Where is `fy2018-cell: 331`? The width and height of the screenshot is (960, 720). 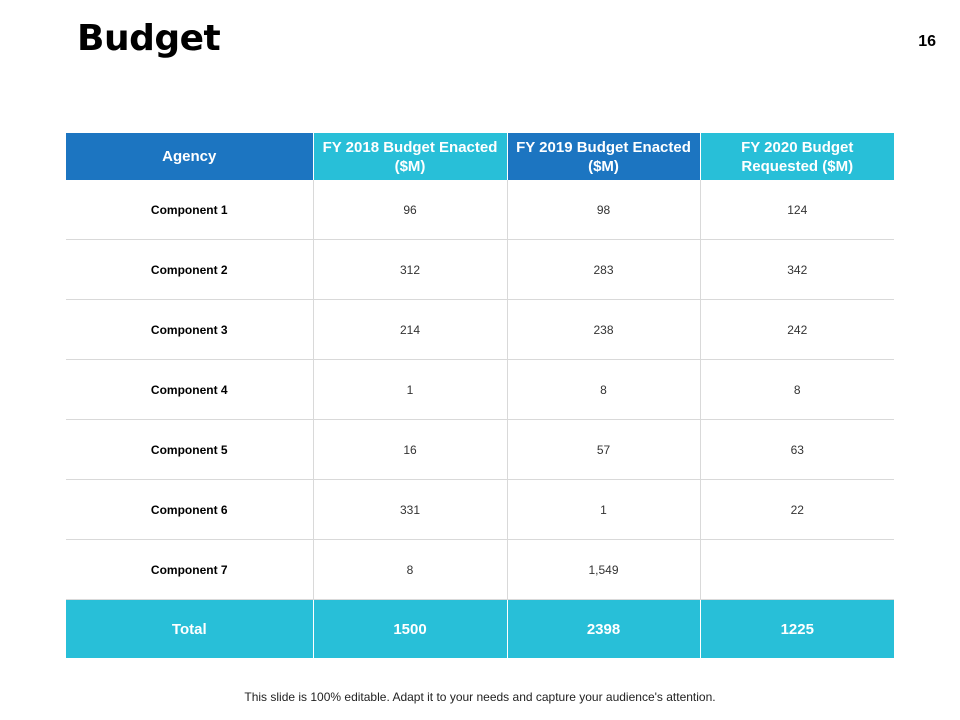
fy2018-cell: 331 is located at coordinates (409, 509).